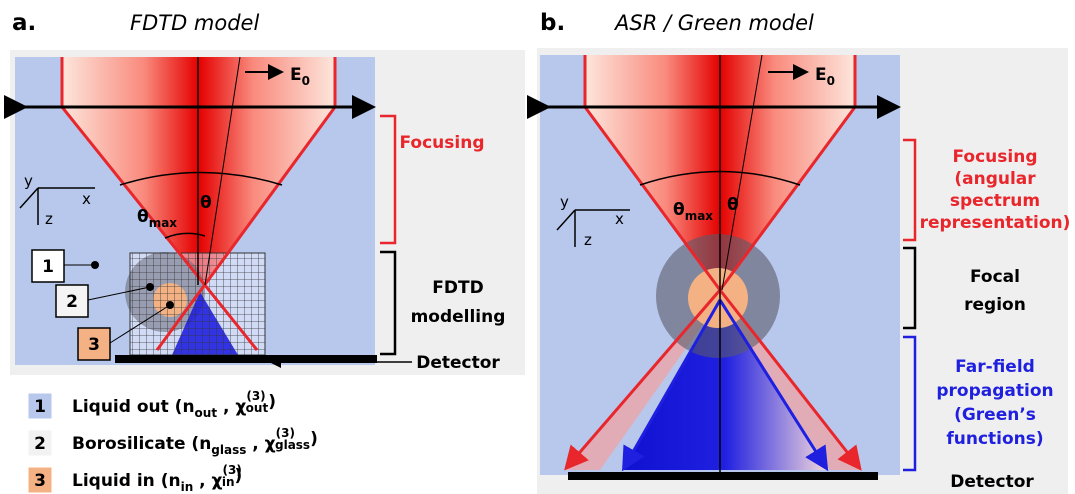 This screenshot has height=494, width=1075. I want to click on marker: 2, so click(72, 302).